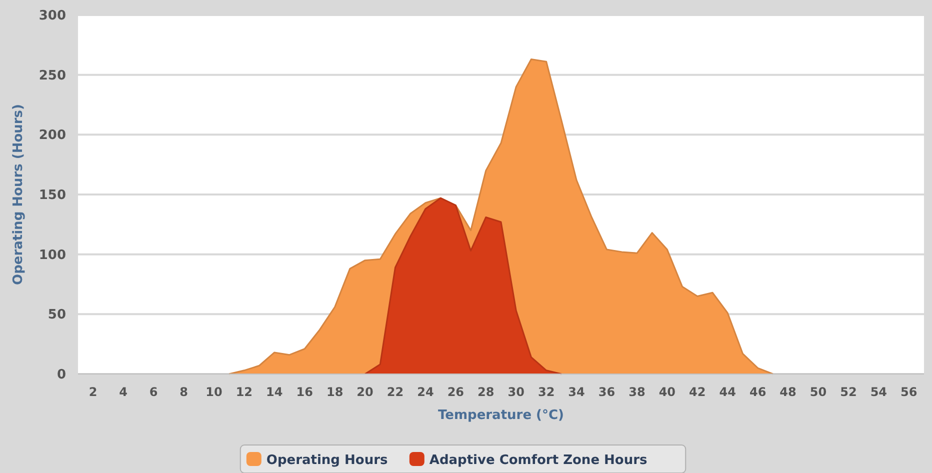  Describe the element at coordinates (153, 392) in the screenshot. I see `x-tick-label: 6` at that location.